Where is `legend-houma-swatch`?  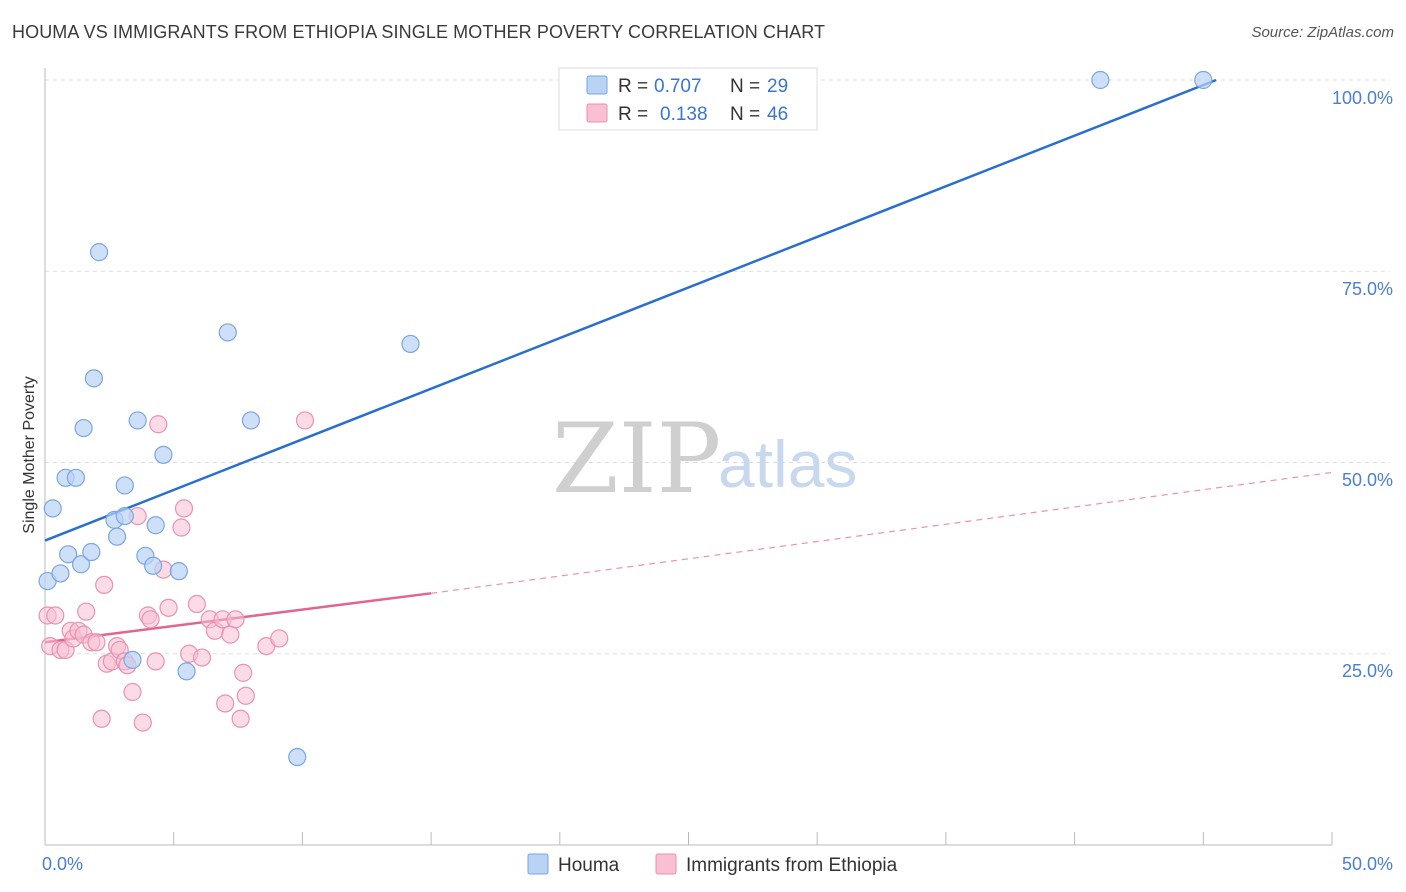 legend-houma-swatch is located at coordinates (597, 85).